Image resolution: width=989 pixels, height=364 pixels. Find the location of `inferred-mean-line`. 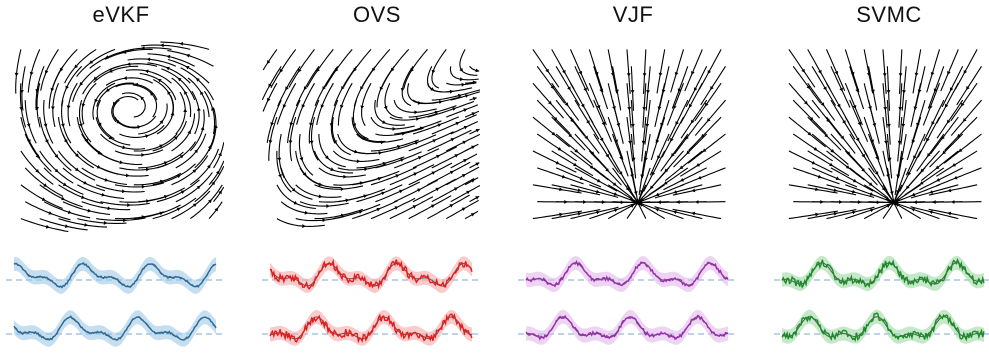

inferred-mean-line is located at coordinates (115, 328).